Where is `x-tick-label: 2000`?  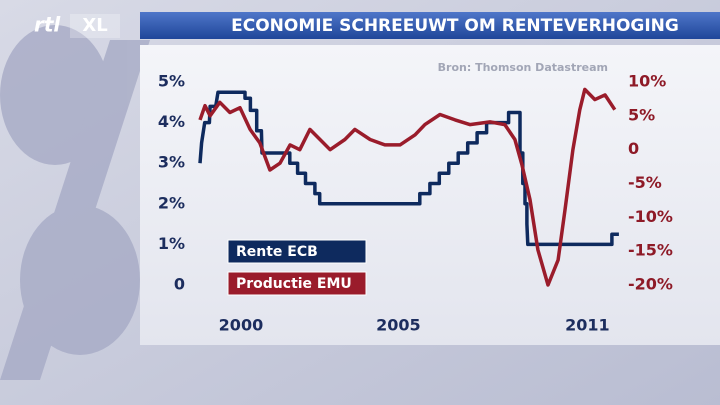 x-tick-label: 2000 is located at coordinates (241, 325).